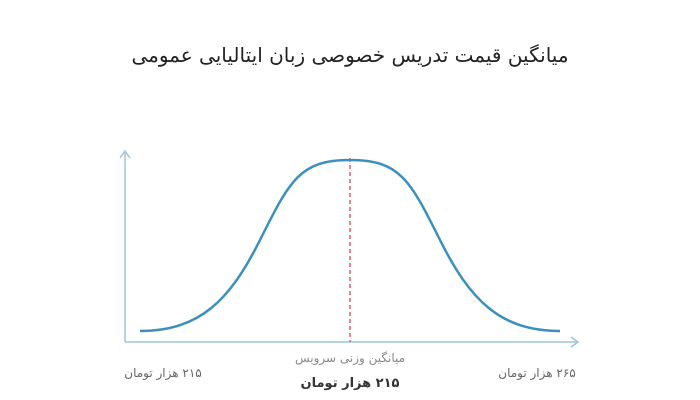  I want to click on right-label: ۲۶۵ هزار تومان, so click(537, 373).